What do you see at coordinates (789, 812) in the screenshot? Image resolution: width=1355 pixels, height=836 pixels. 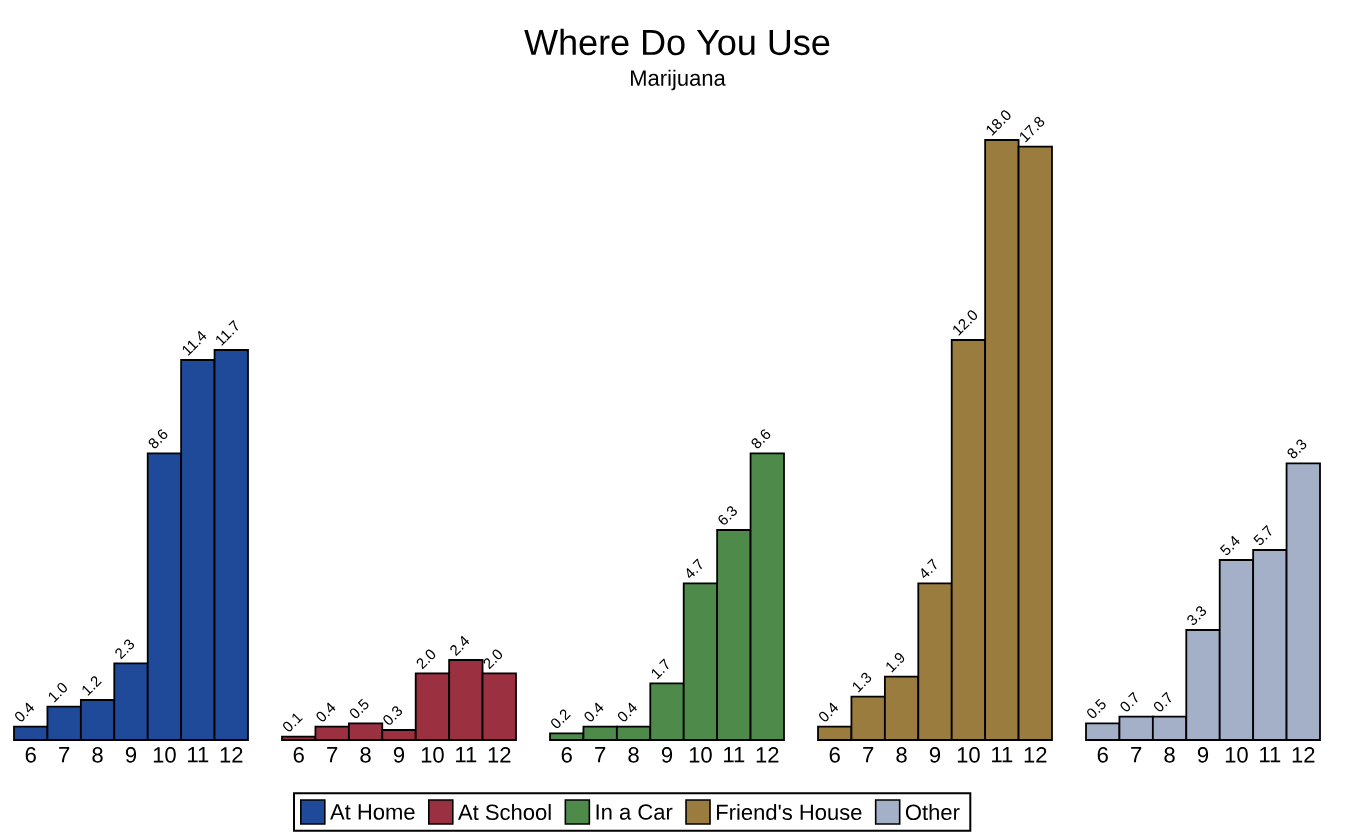 I see `legend-label: Friend's House` at bounding box center [789, 812].